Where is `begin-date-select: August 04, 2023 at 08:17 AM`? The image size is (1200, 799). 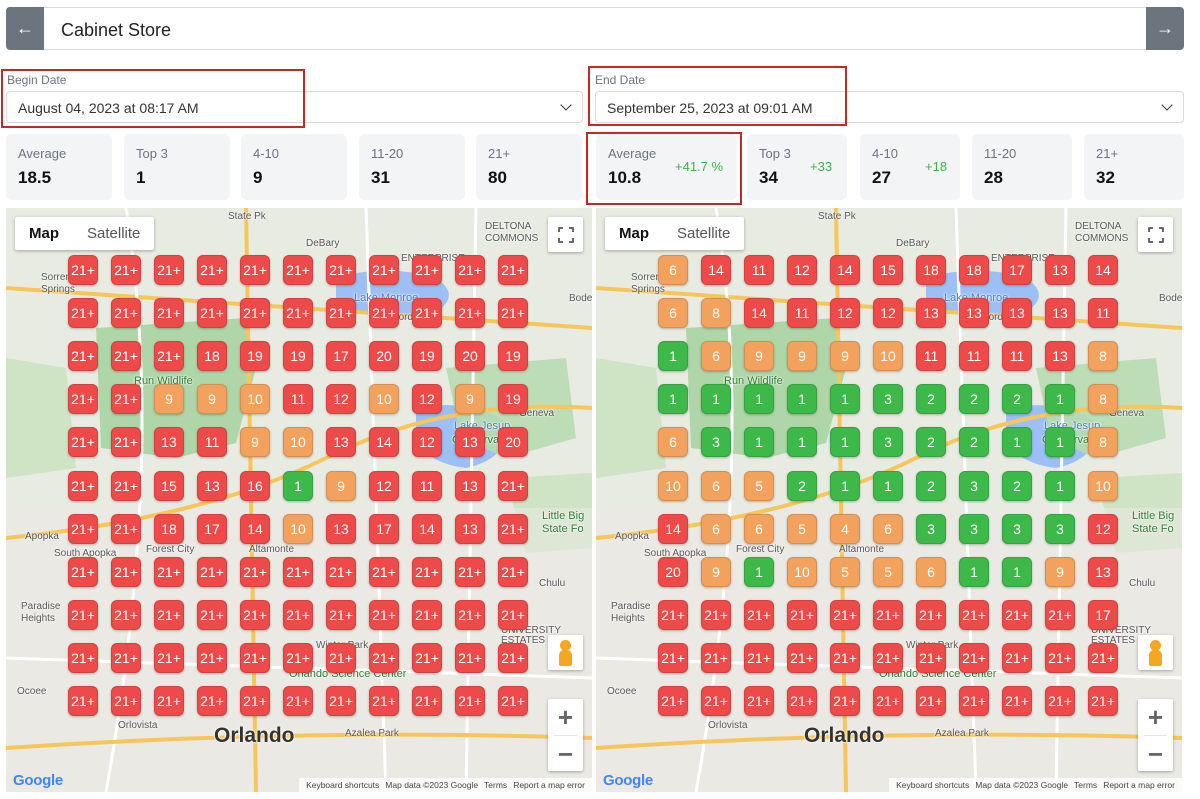
begin-date-select: August 04, 2023 at 08:17 AM is located at coordinates (294, 107).